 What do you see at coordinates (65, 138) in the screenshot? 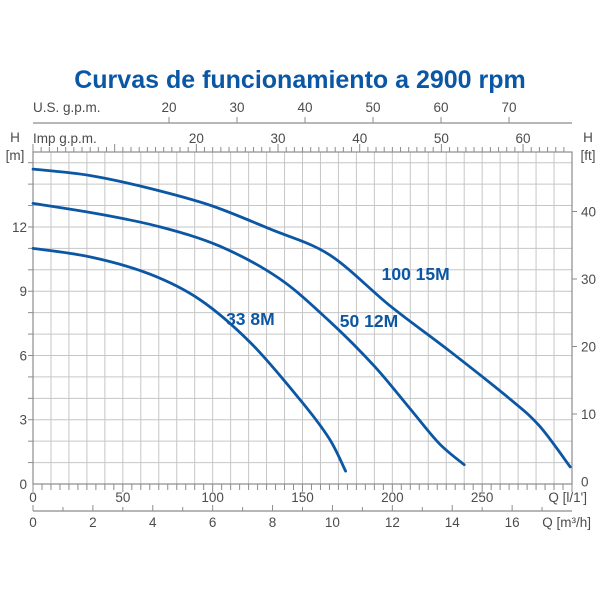
I see `axis-label-imp-gpm: Imp g.p.m.` at bounding box center [65, 138].